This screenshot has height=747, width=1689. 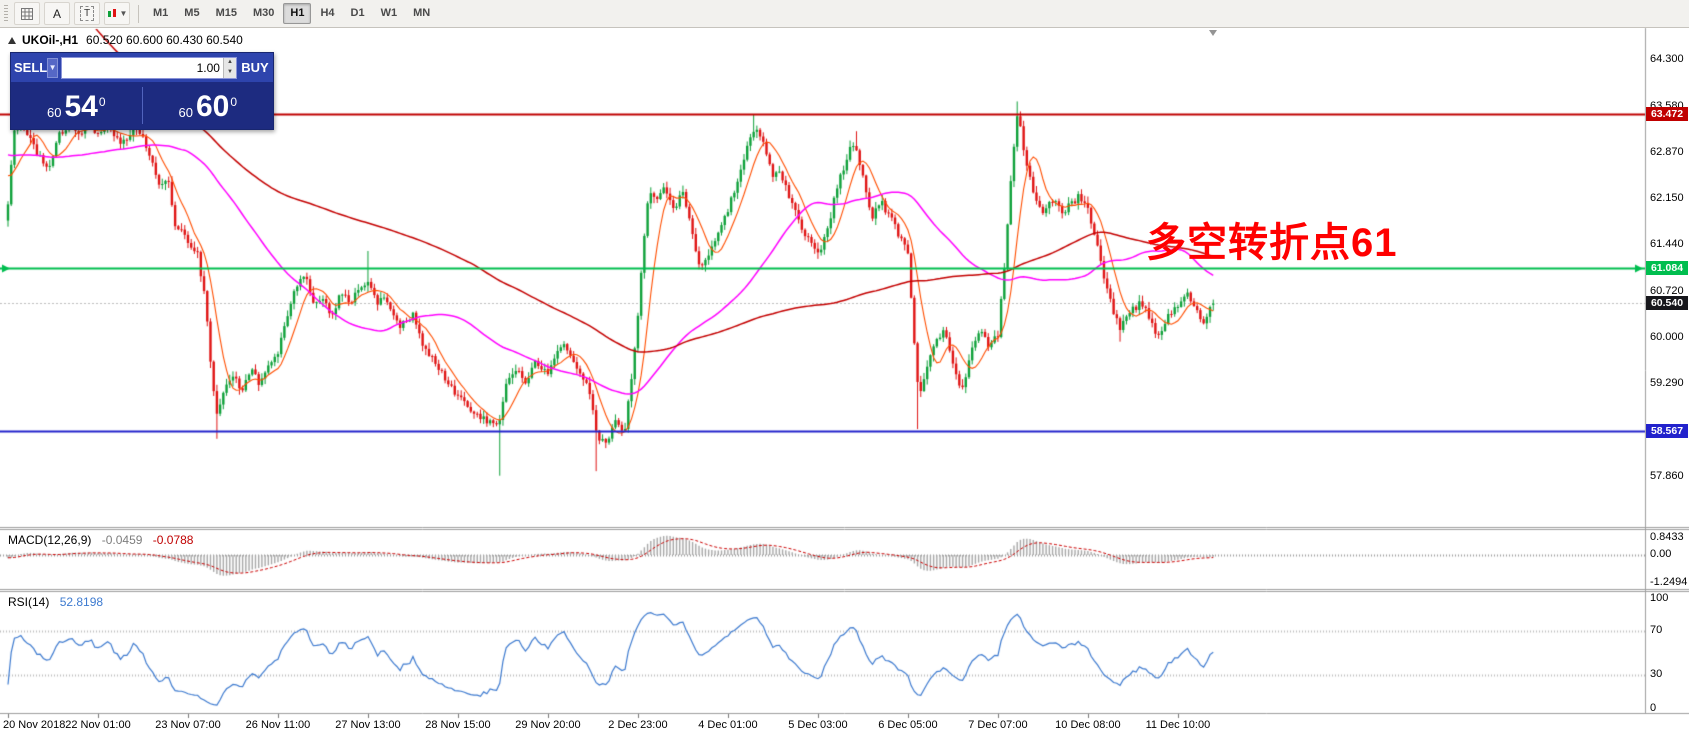 I want to click on top-toolbar: A T ▼ M1 M5 M15 M30 H1 H4 D1 W1 MN, so click(x=844, y=14).